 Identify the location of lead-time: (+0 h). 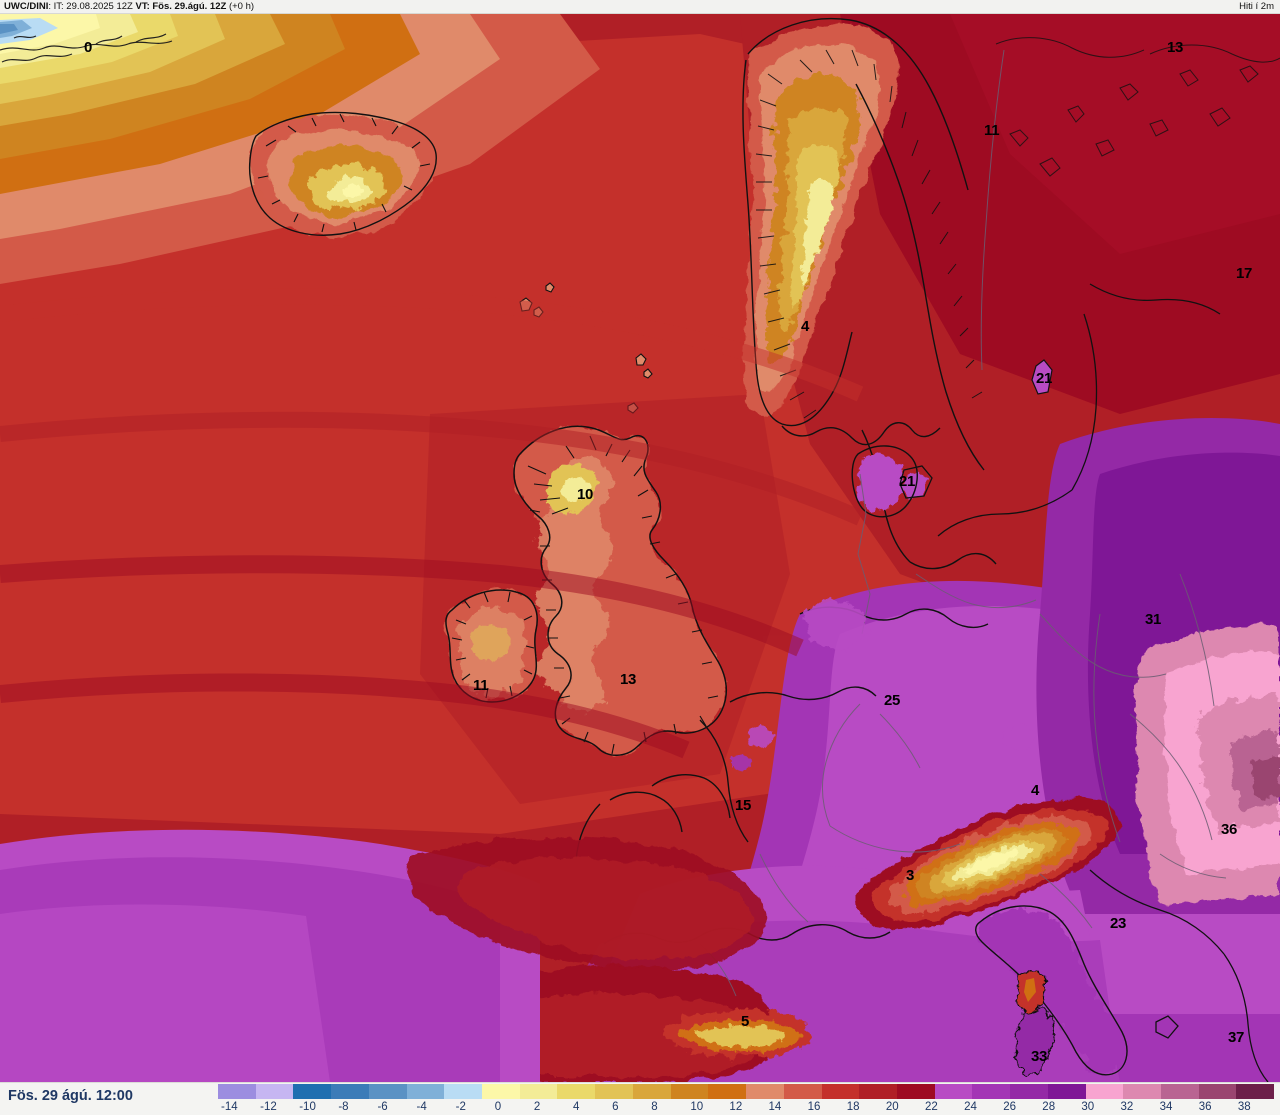
(241, 6).